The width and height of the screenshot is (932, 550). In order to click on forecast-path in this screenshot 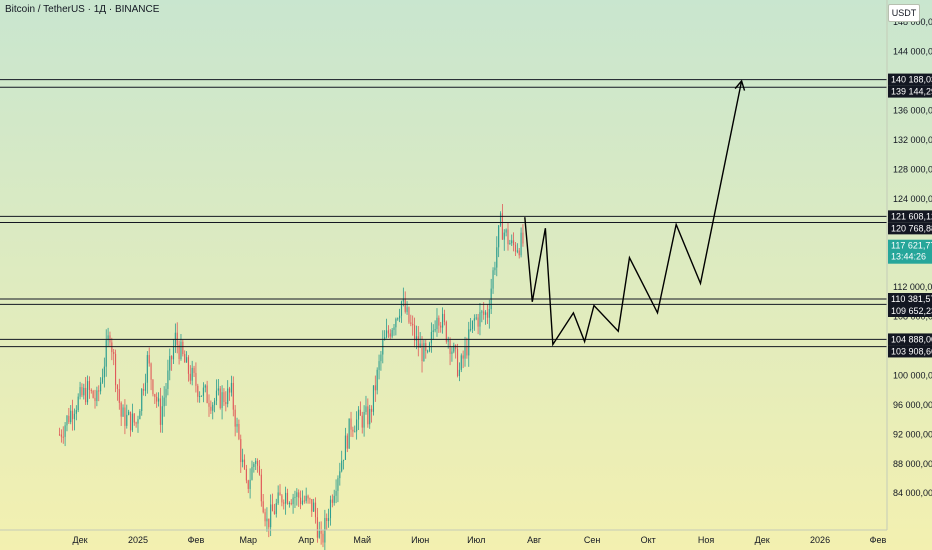, I will do `click(633, 213)`.